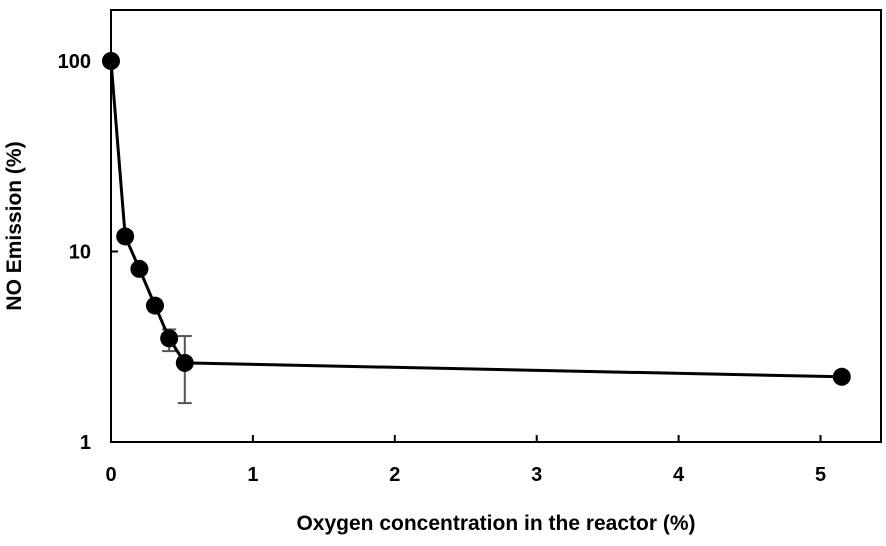 Image resolution: width=886 pixels, height=546 pixels. I want to click on x-axis-title: Oxygen concentration in the reactor (%), so click(495, 523).